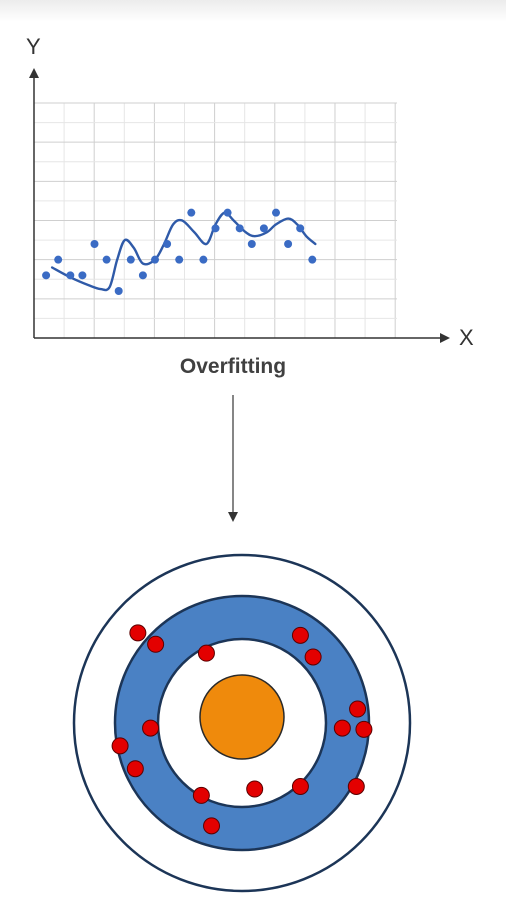  I want to click on target-hits-layer, so click(242, 729).